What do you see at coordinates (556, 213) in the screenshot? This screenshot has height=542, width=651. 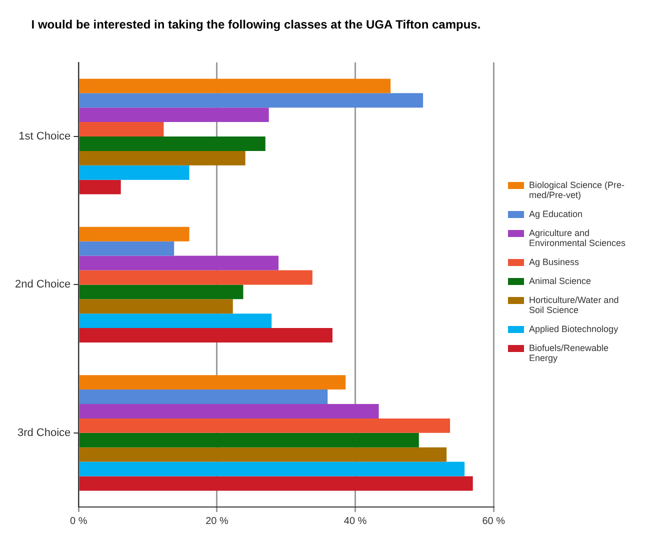 I see `legend-label: Ag Education` at bounding box center [556, 213].